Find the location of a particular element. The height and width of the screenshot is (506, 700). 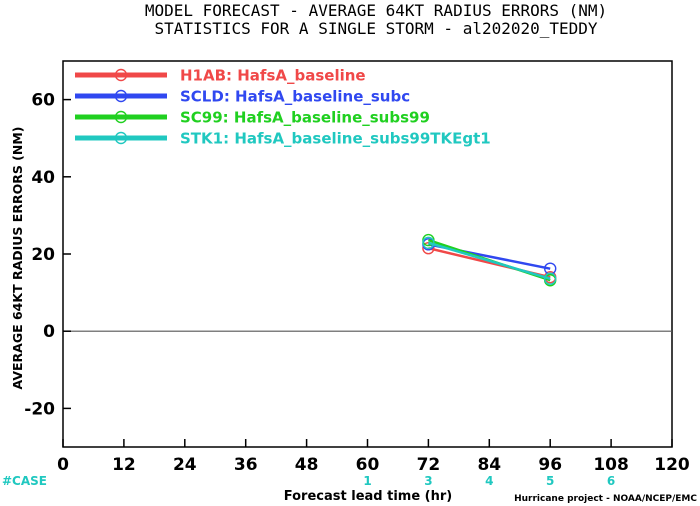

x-tick-label: 12 is located at coordinates (124, 465).